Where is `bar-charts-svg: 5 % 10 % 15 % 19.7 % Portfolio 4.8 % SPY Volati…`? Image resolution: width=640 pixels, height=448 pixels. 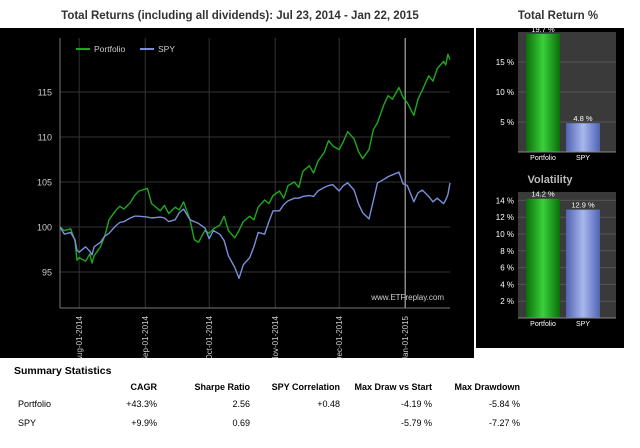 bar-charts-svg: 5 % 10 % 15 % 19.7 % Portfolio 4.8 % SPY Volati… is located at coordinates (556, 176).